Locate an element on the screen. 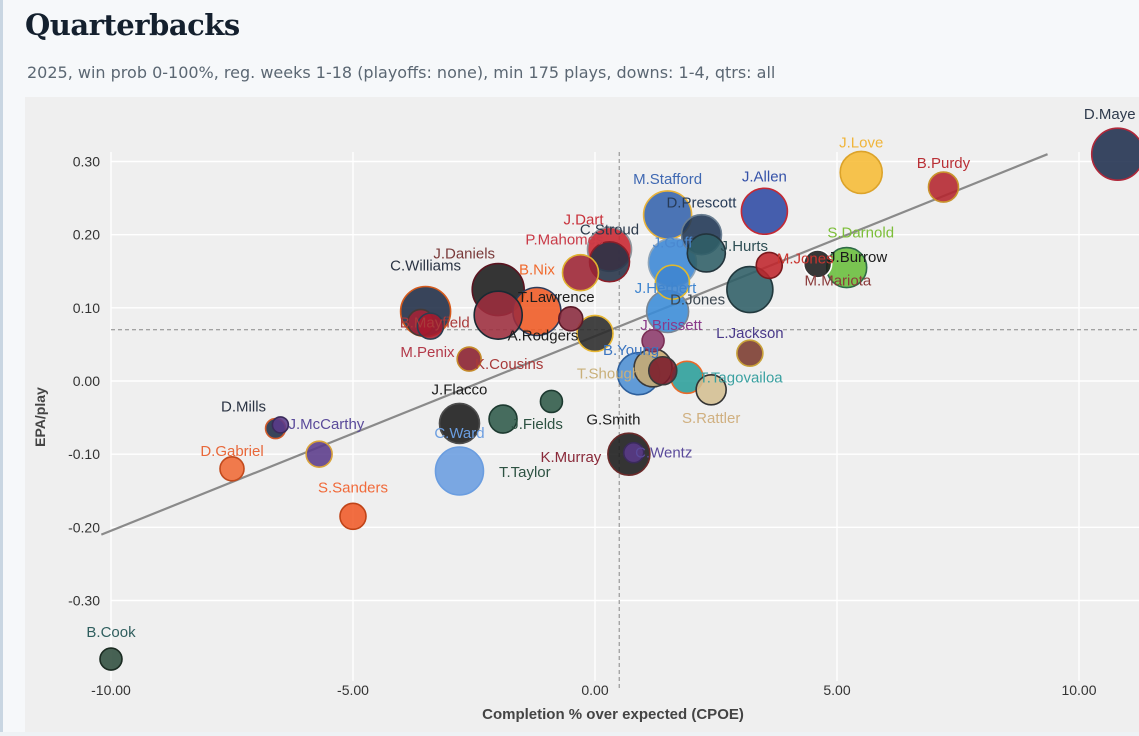 Image resolution: width=1139 pixels, height=736 pixels. point-label: K.Murray is located at coordinates (570, 457).